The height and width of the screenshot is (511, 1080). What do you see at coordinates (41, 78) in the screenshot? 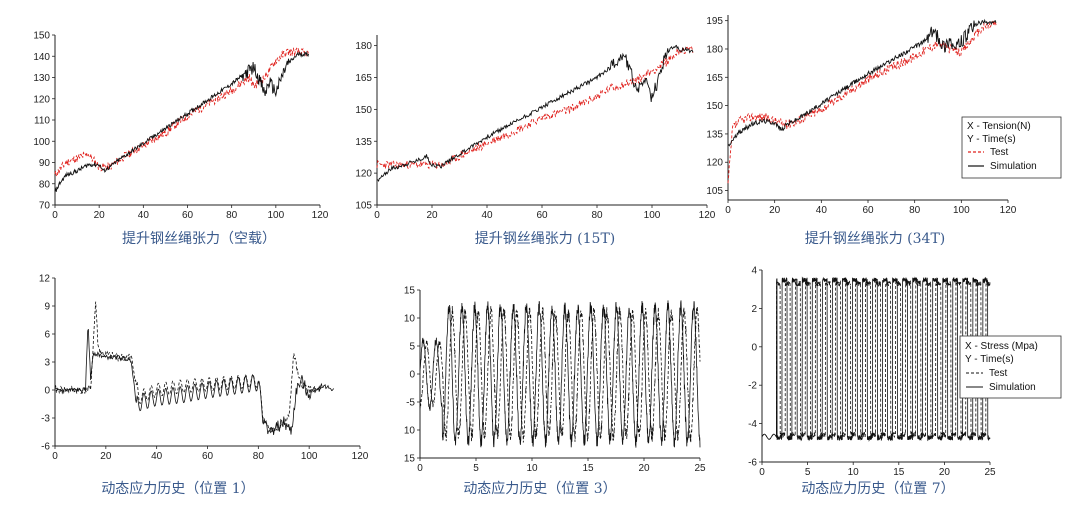
I see `y-tick-label: 130` at bounding box center [41, 78].